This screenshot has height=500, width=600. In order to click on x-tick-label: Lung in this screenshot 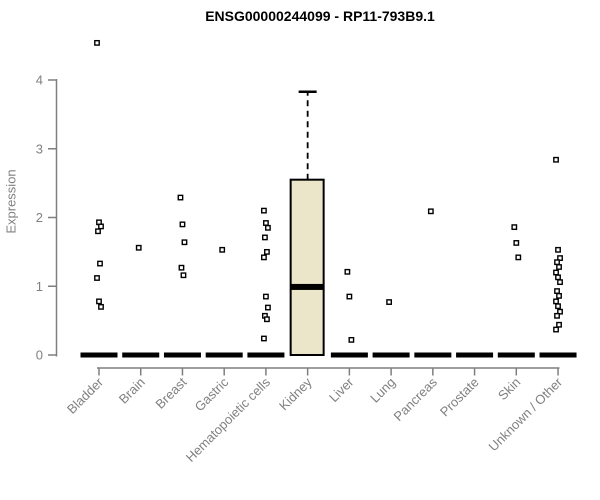, I will do `click(382, 390)`.